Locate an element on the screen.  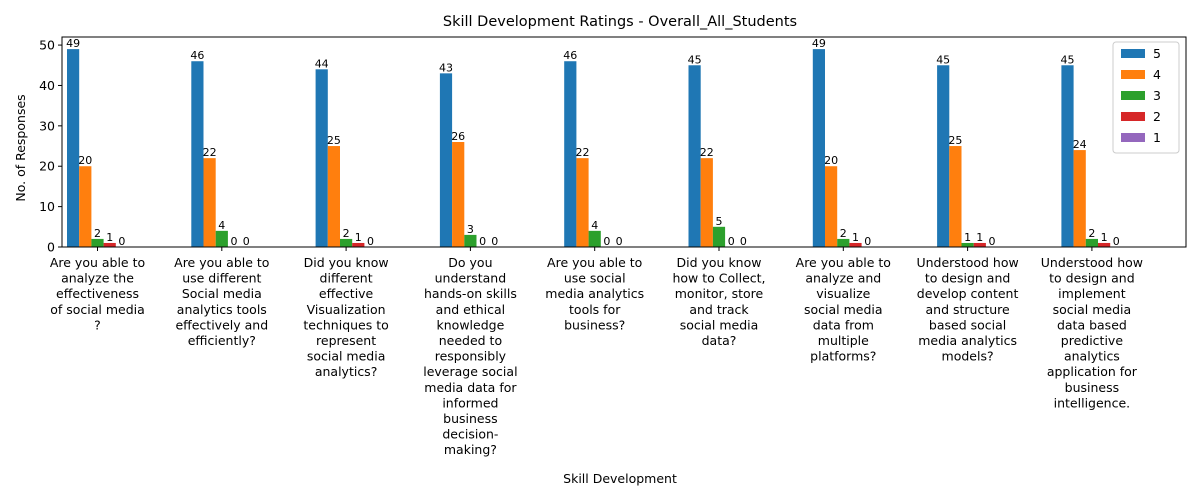
legend: 5 4 3 2 1 is located at coordinates (1146, 97).